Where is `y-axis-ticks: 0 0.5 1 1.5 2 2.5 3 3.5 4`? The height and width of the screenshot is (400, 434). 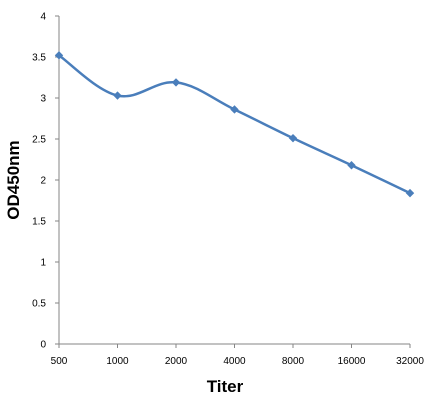
y-axis-ticks: 0 0.5 1 1.5 2 2.5 3 3.5 4 is located at coordinates (45, 181).